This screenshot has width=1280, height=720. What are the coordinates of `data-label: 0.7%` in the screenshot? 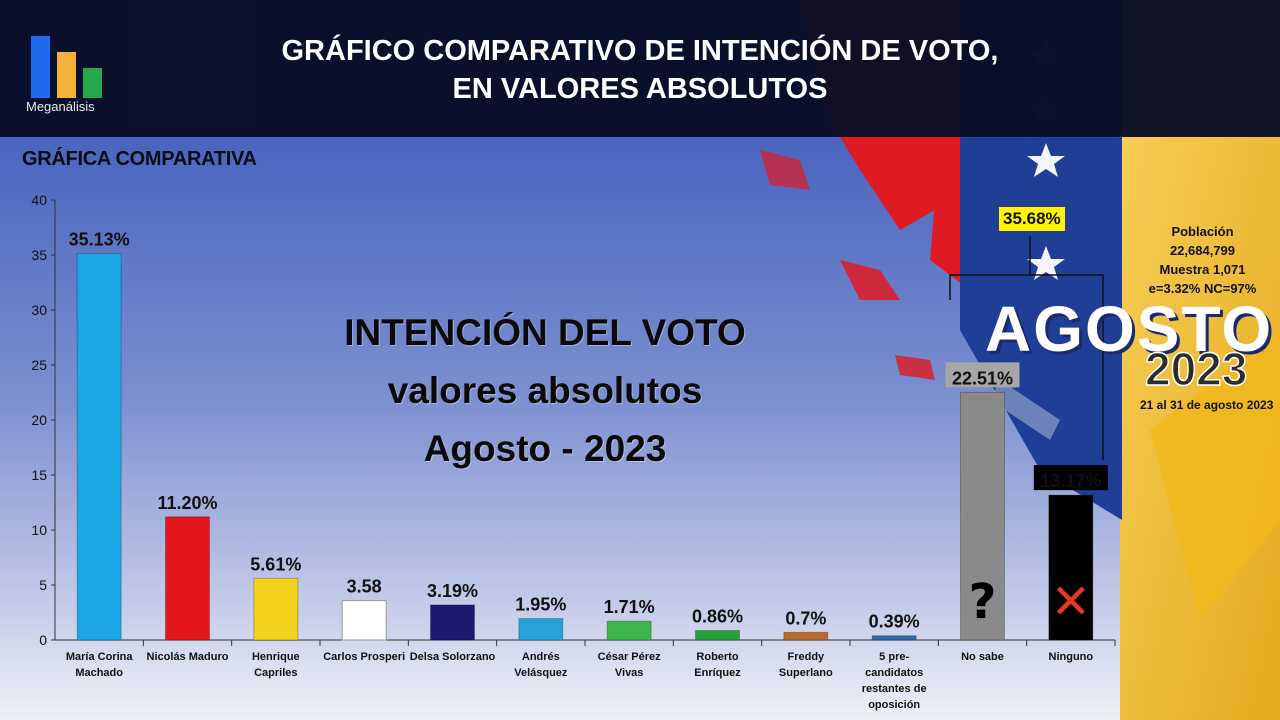 It's located at (805, 618).